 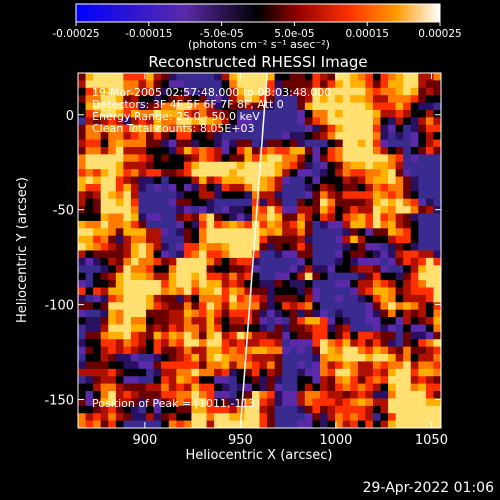 What do you see at coordinates (188, 104) in the screenshot?
I see `annotation-detectors: Detectors: 3F 4F 5F 6F 7F 8F, Att 0` at bounding box center [188, 104].